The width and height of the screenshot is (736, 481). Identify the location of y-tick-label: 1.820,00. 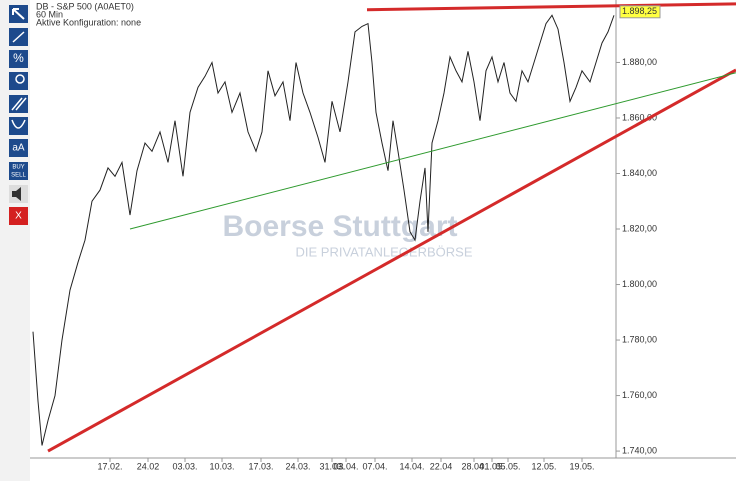
(639, 228).